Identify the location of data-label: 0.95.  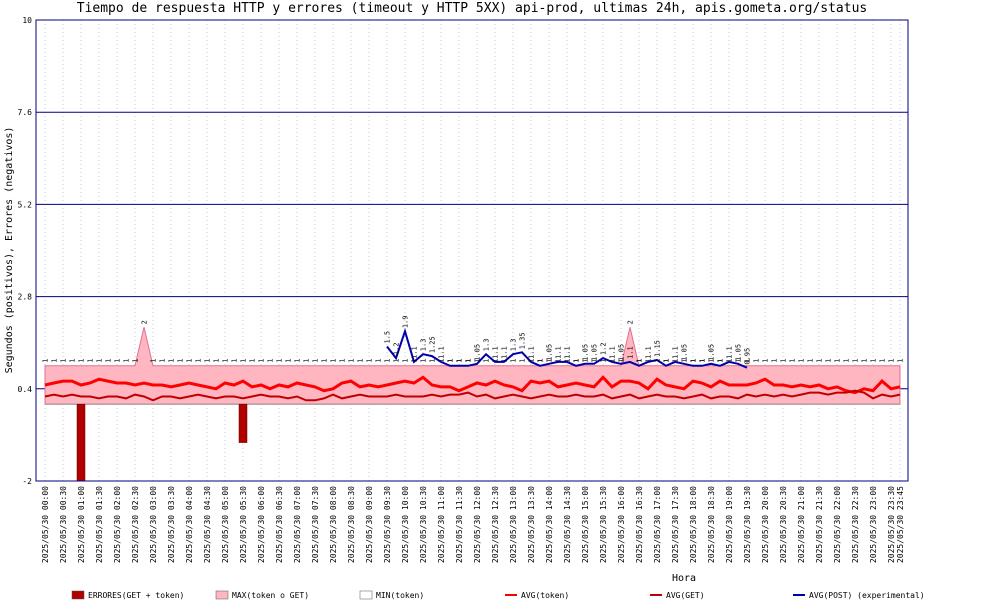
(748, 356).